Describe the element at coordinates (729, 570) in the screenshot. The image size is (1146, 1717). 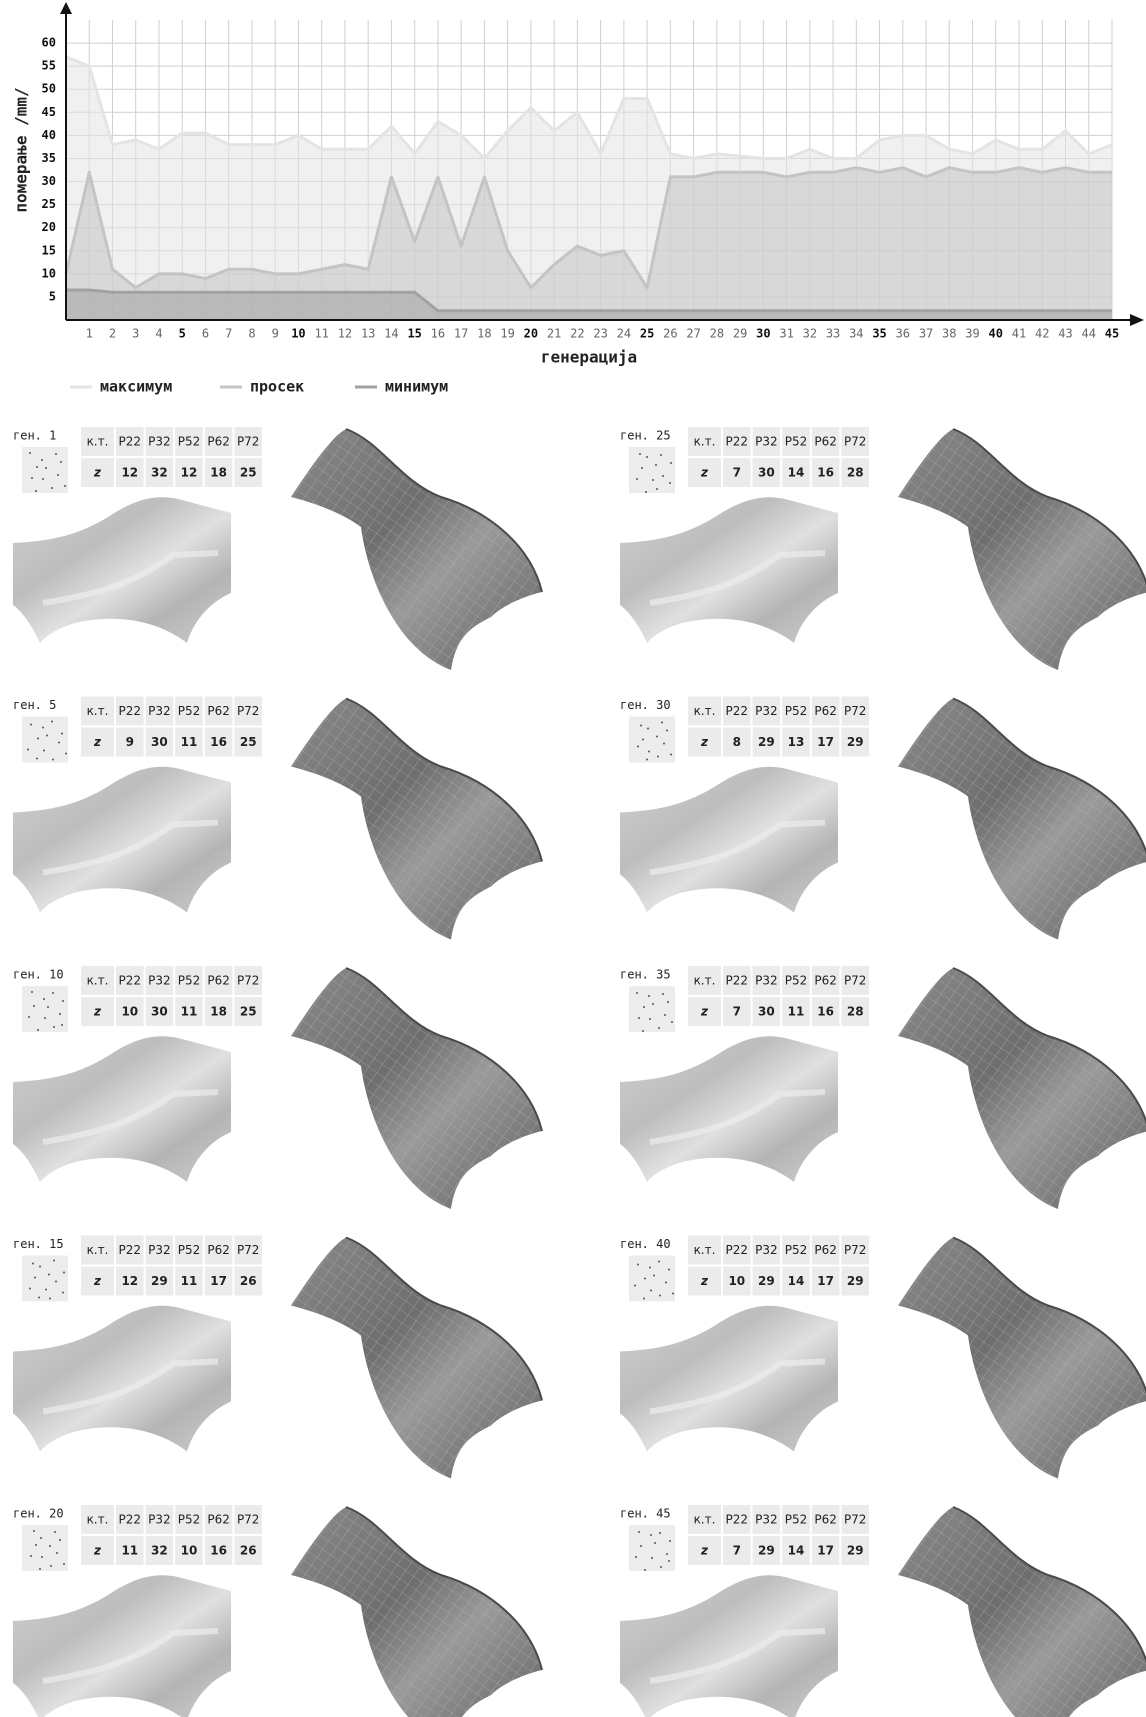
I see `flat-surface` at that location.